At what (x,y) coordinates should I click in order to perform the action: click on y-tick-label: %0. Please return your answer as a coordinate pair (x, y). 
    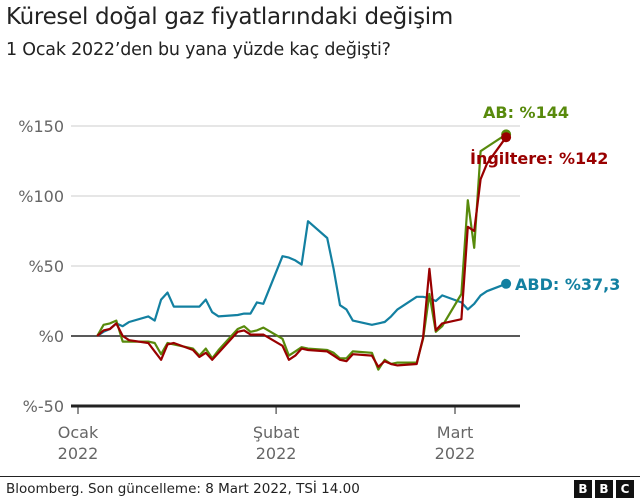
    Looking at the image, I should click on (51, 336).